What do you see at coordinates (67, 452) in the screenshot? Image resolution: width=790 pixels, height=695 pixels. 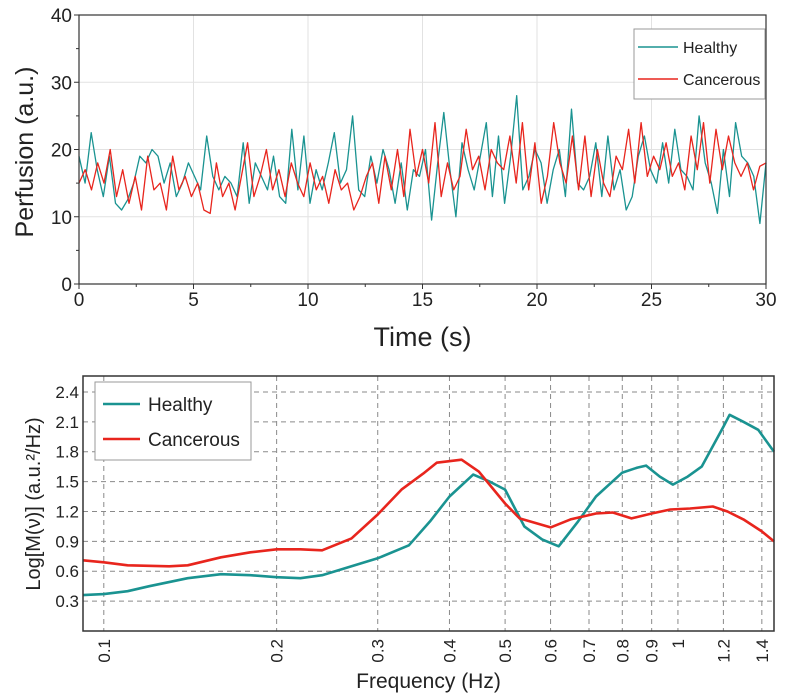 I see `y-tick-label: 1.8` at bounding box center [67, 452].